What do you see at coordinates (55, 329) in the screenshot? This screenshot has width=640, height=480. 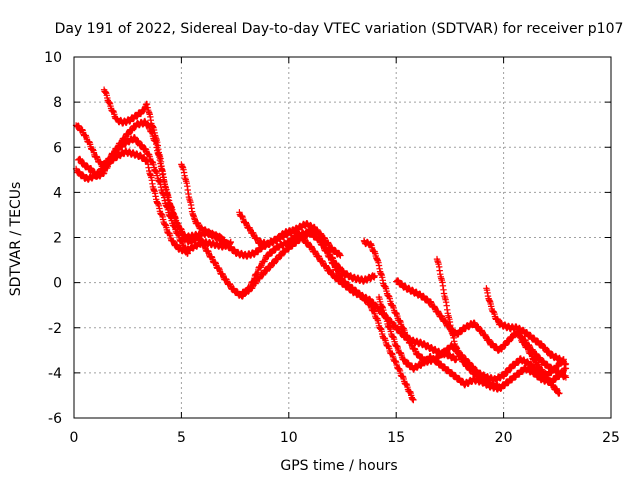 I see `y-tick-label: -2` at bounding box center [55, 329].